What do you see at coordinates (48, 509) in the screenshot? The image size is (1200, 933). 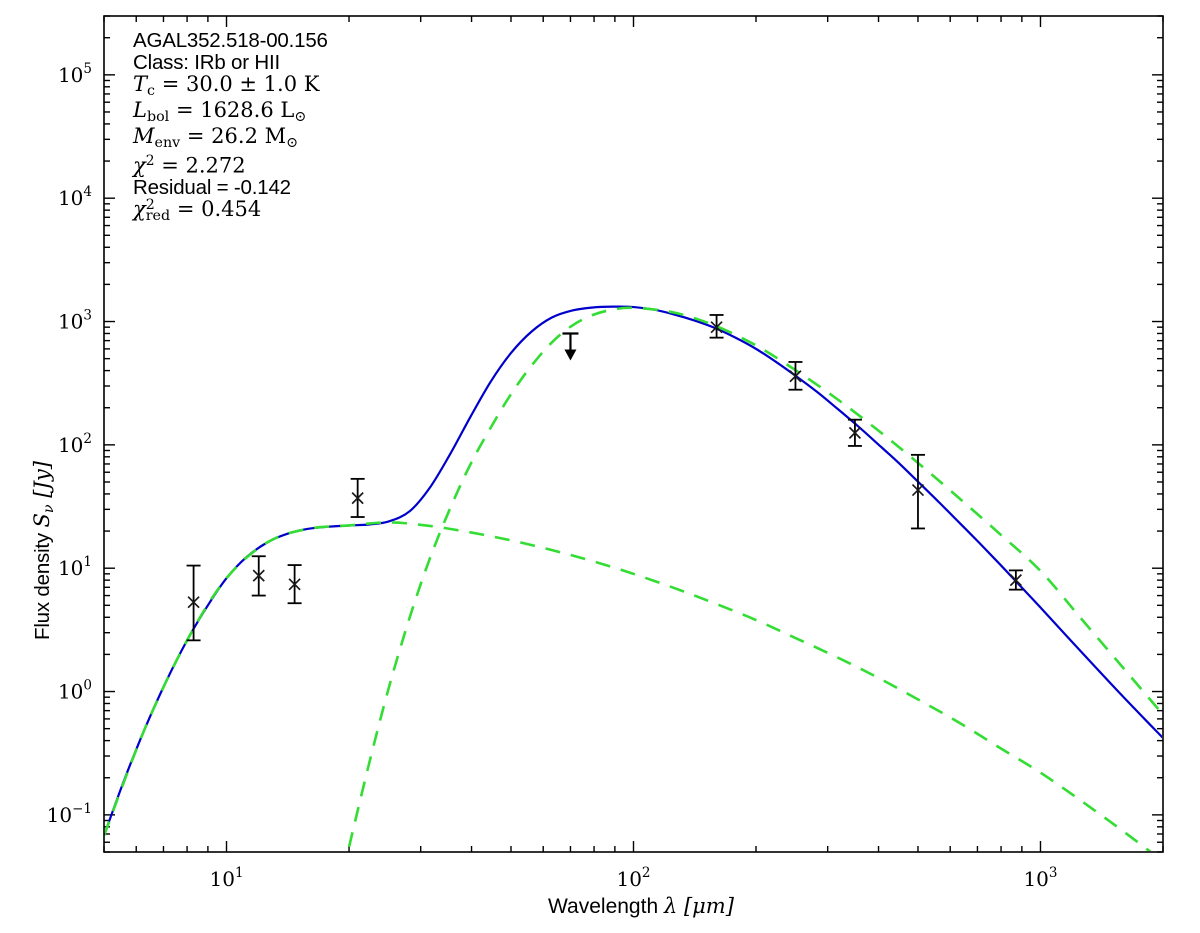 I see `y-axis-label-sub: ν` at bounding box center [48, 509].